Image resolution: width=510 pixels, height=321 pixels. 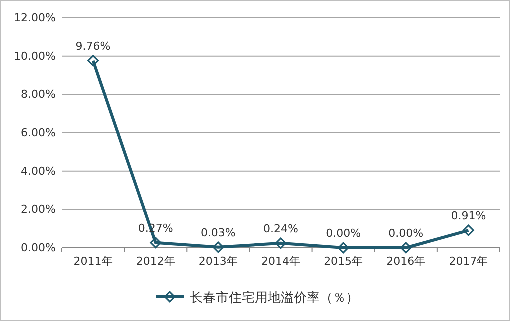 What do you see at coordinates (281, 229) in the screenshot?
I see `data-label: 0.24%` at bounding box center [281, 229].